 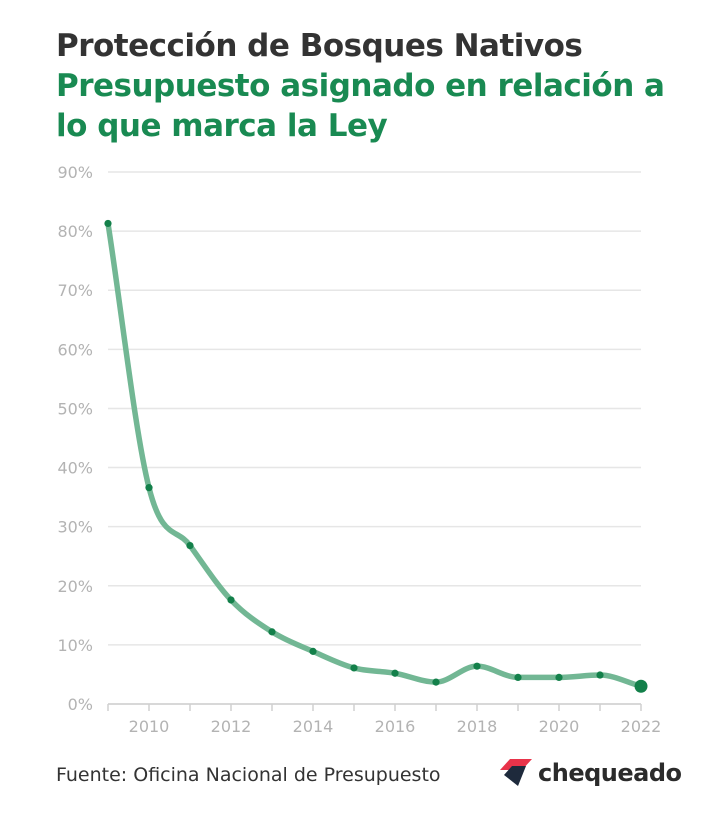 I want to click on y-axis-ticks: 0% 10% 20% 30% 40% 50% 60% 70% 80% 90%, so click(x=75, y=438).